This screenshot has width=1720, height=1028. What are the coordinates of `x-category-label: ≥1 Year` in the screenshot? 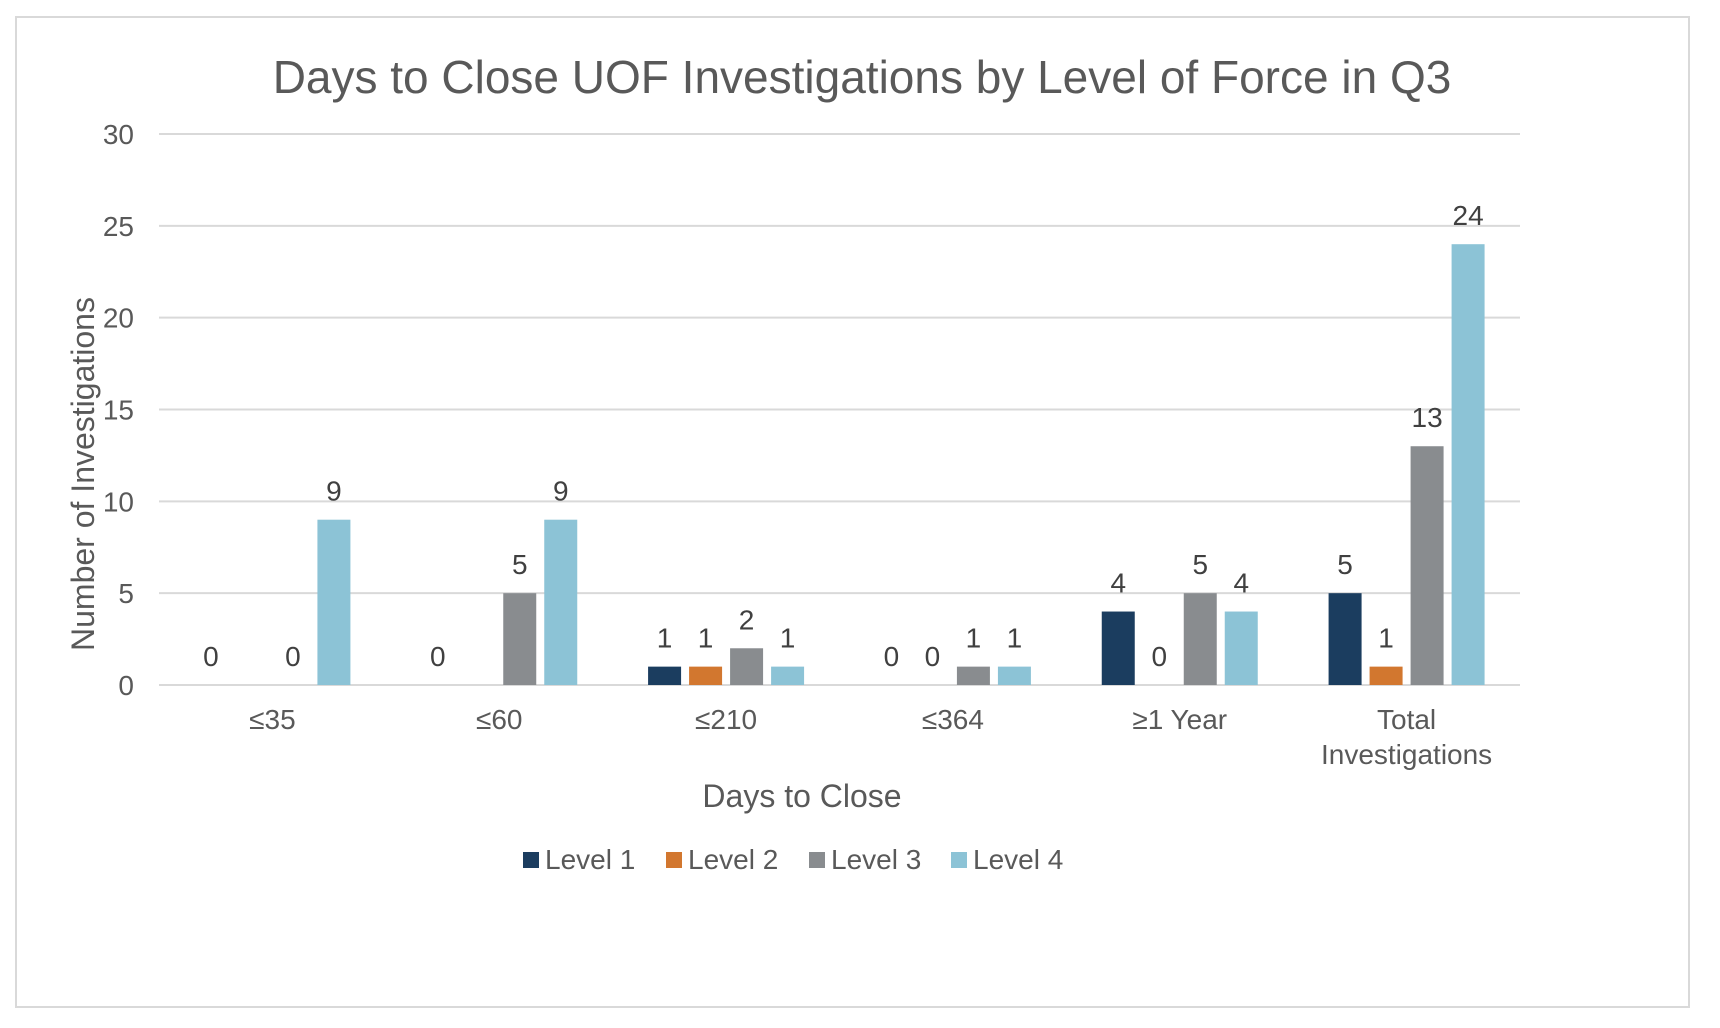 It's located at (1179, 719).